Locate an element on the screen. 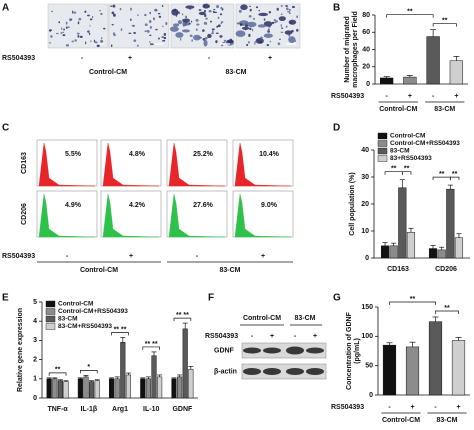 The height and width of the screenshot is (430, 474). significance: ** is located at coordinates (407, 169).